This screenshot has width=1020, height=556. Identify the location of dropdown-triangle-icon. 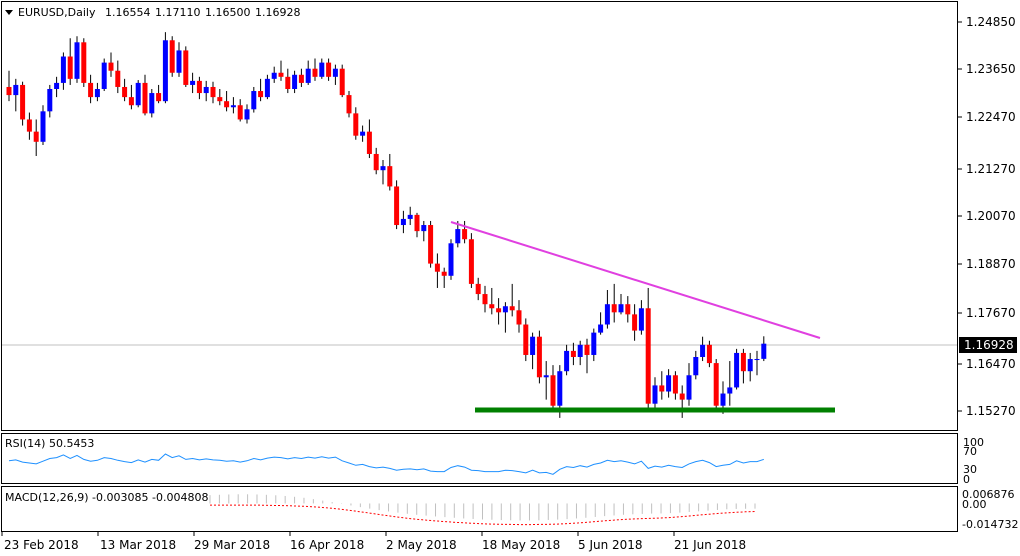
(9, 12).